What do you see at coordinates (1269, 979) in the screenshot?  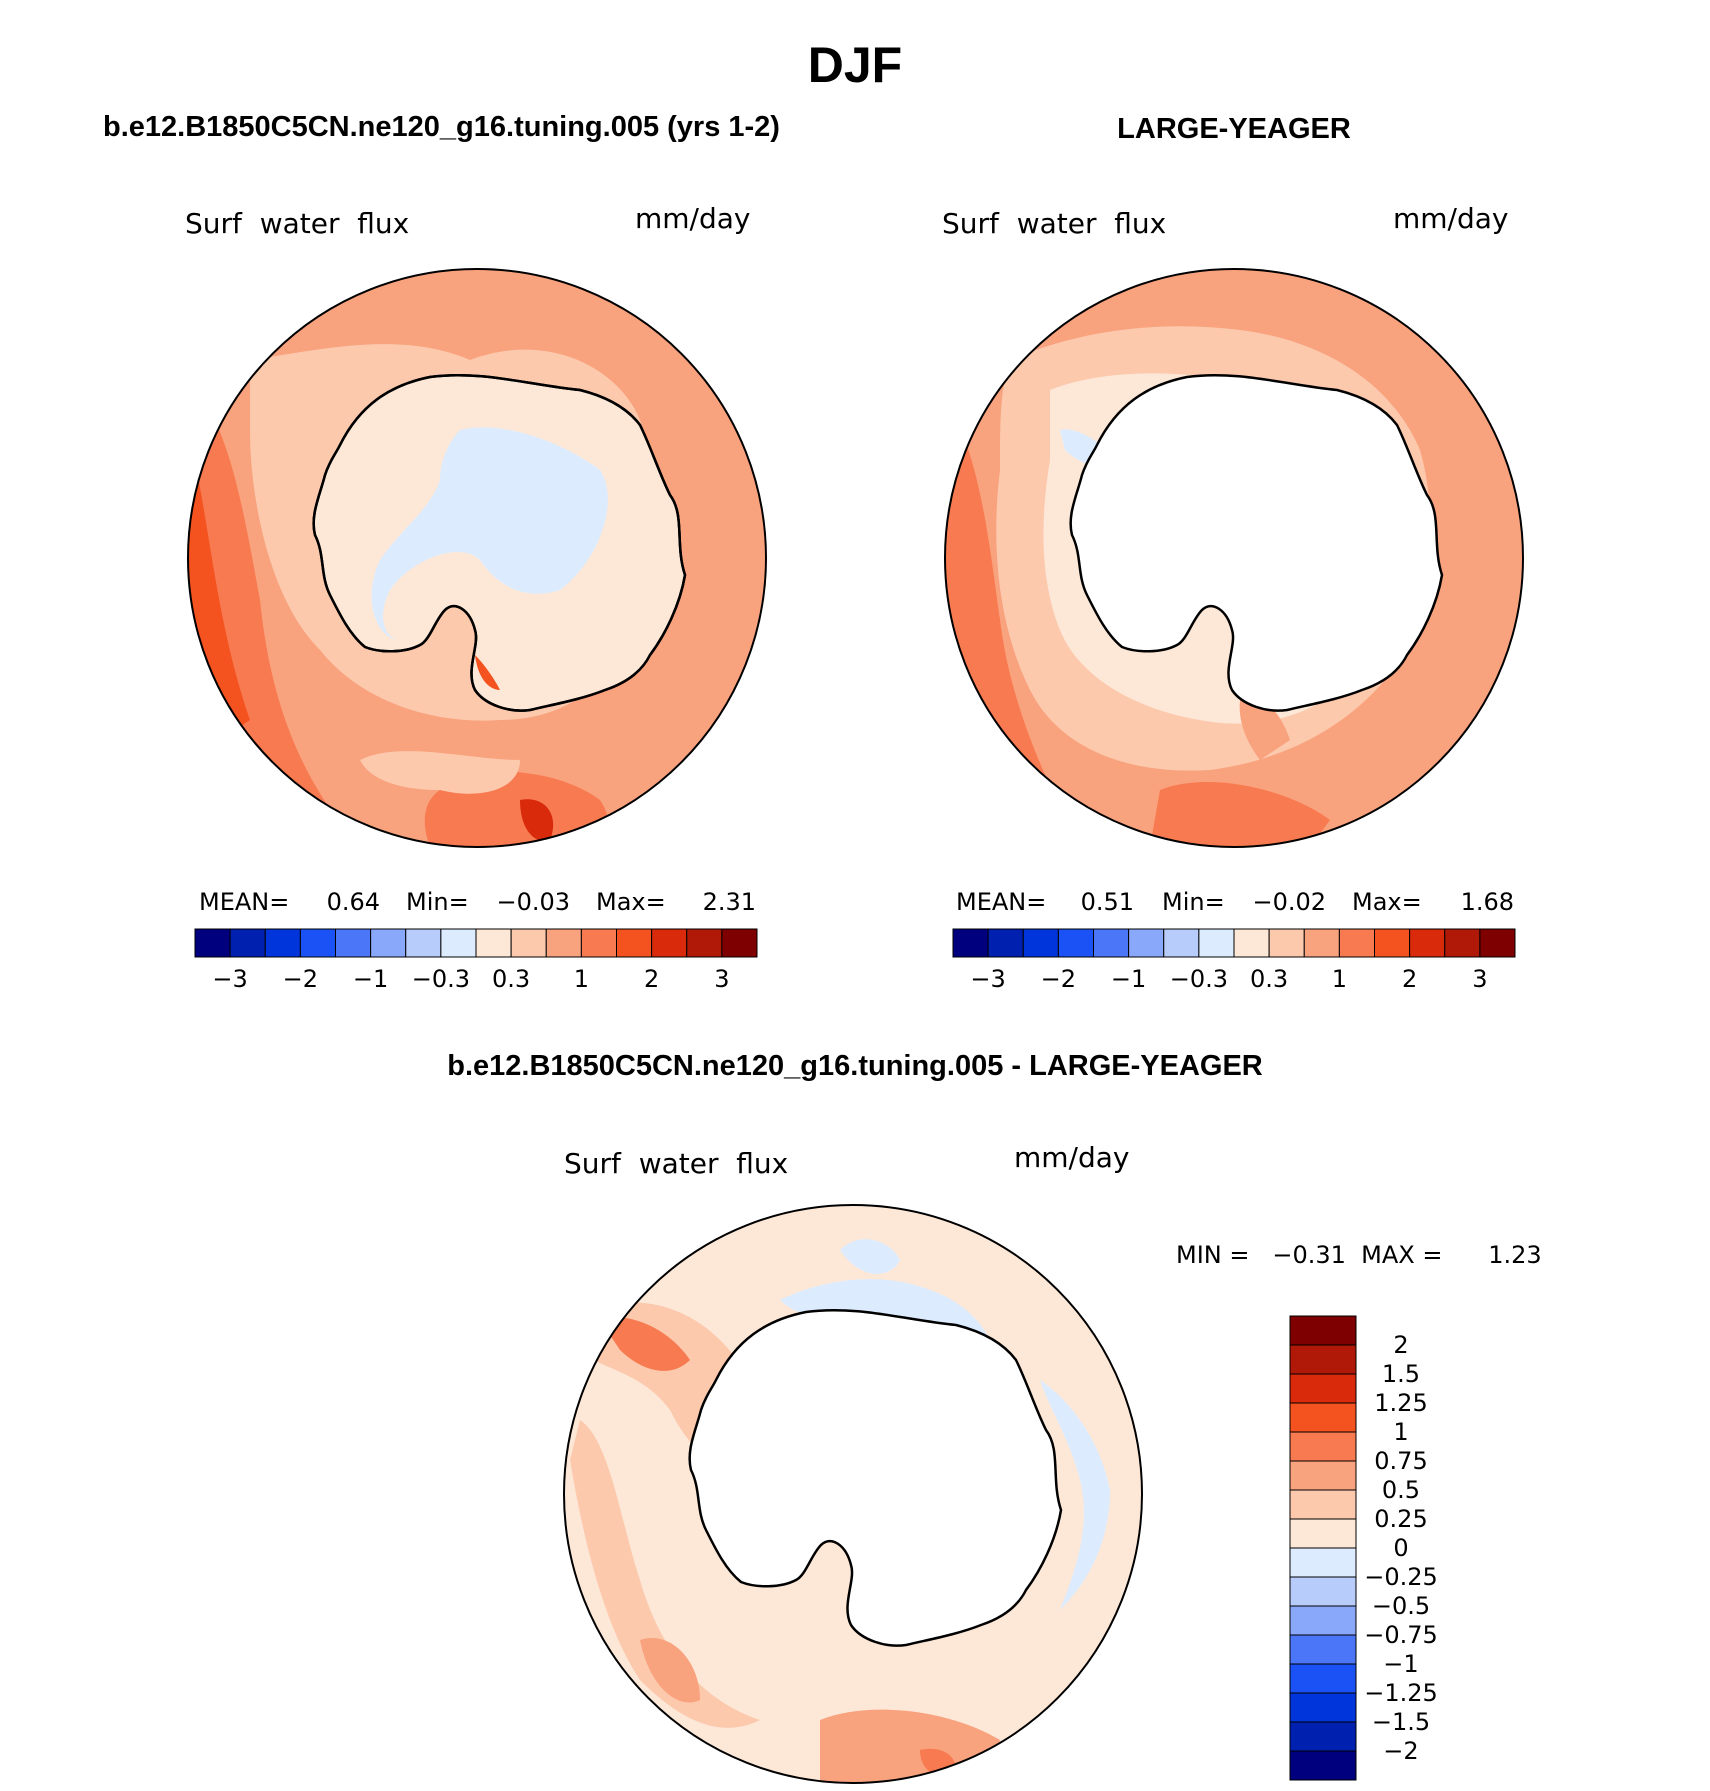 I see `colorbar-tick-label: 0.3` at bounding box center [1269, 979].